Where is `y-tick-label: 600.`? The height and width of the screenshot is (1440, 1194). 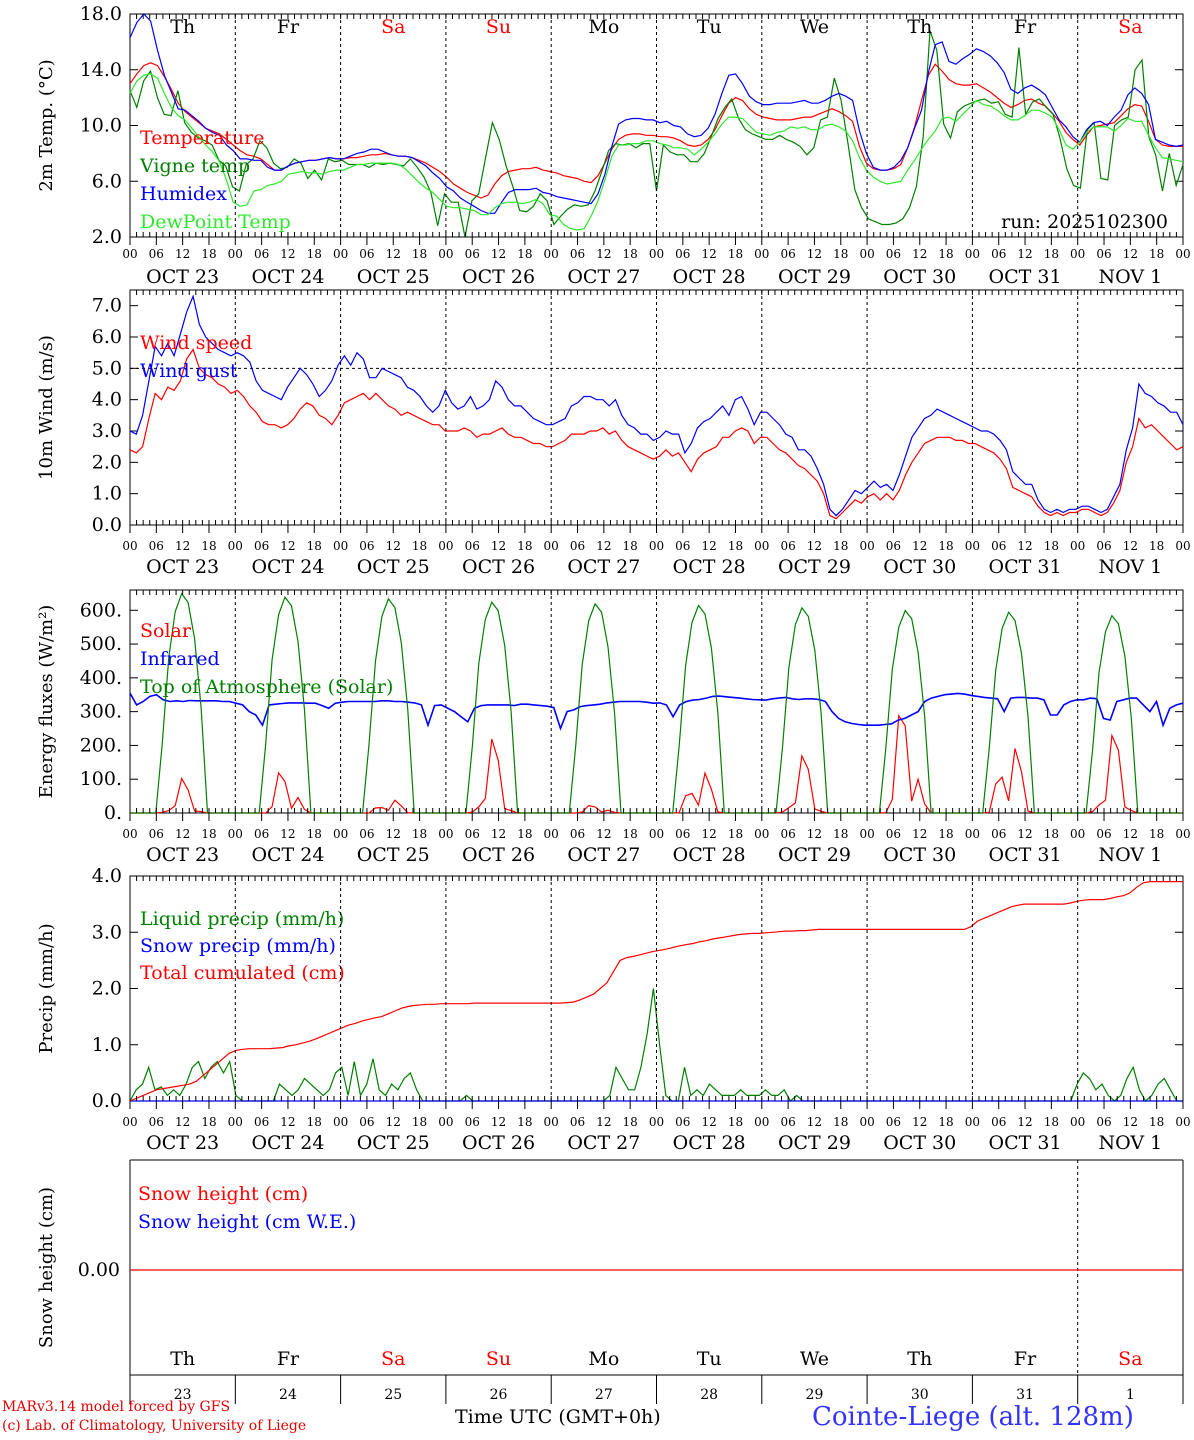
y-tick-label: 600. is located at coordinates (101, 610).